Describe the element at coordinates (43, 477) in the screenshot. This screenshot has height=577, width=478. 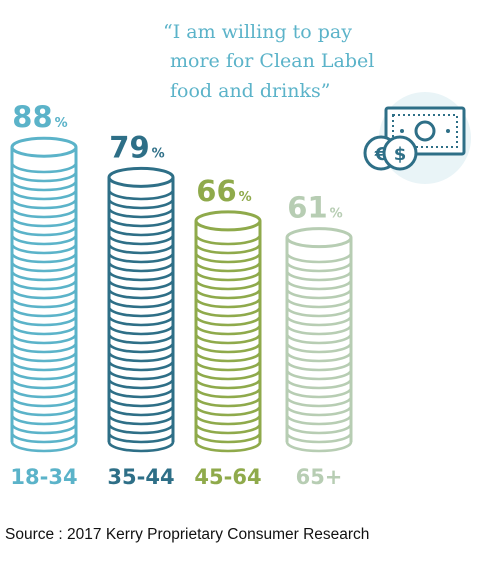
I see `category-label: 18-34` at that location.